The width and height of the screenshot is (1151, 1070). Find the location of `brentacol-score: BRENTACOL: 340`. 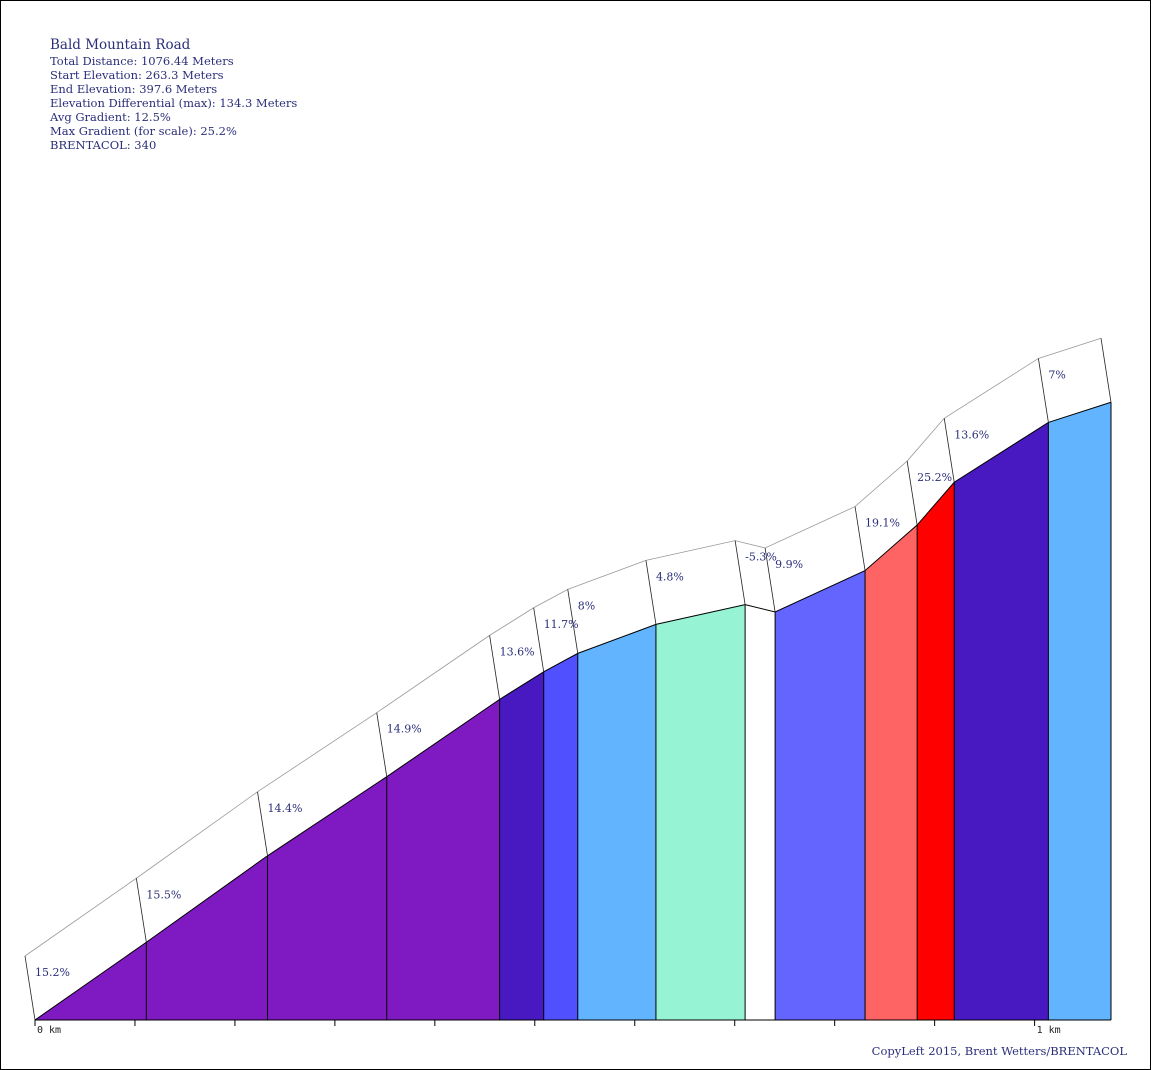

brentacol-score: BRENTACOL: 340 is located at coordinates (103, 145).